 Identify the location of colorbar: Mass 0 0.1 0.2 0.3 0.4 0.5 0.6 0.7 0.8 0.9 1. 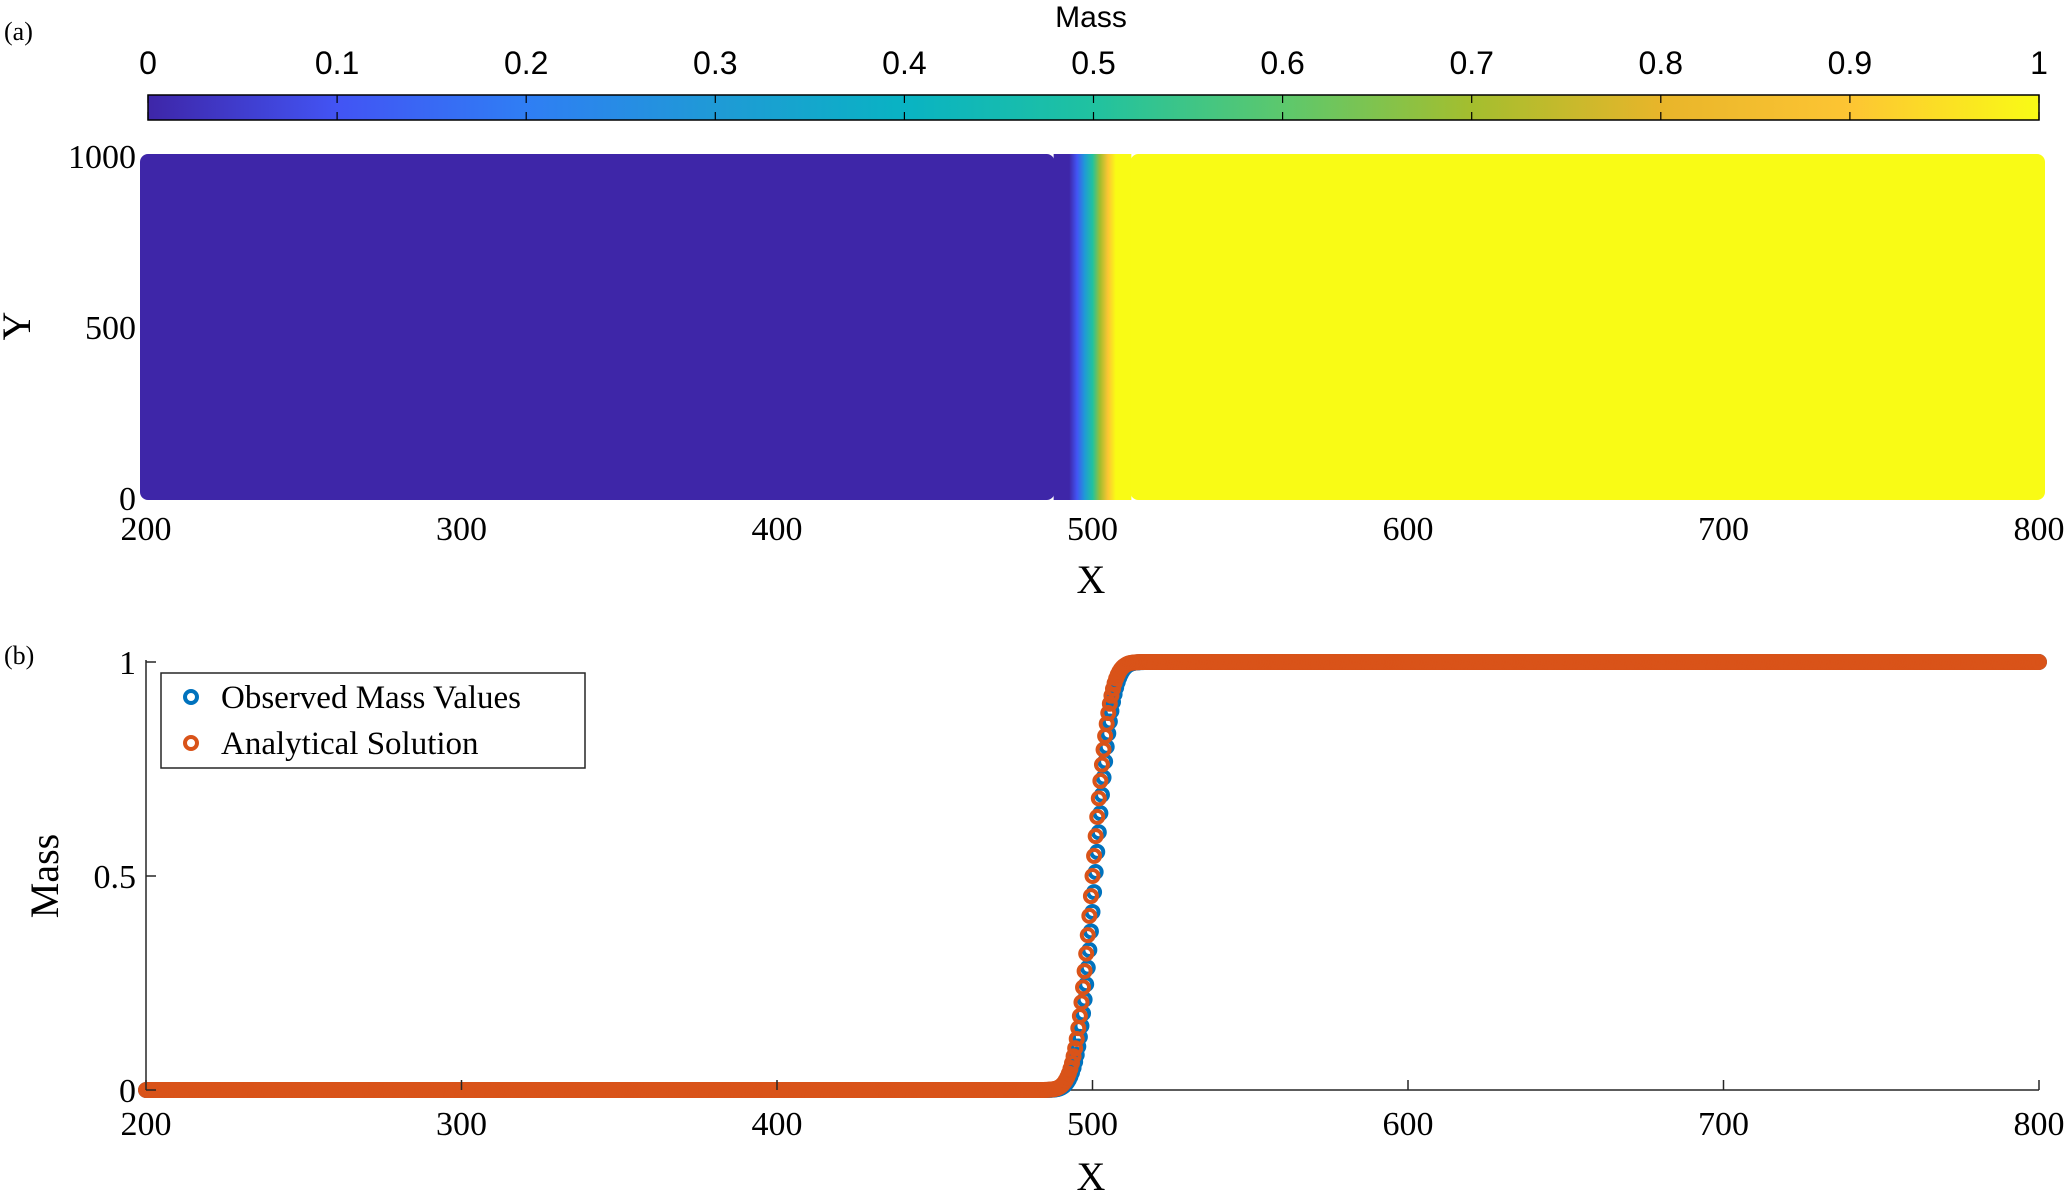
(1093, 61).